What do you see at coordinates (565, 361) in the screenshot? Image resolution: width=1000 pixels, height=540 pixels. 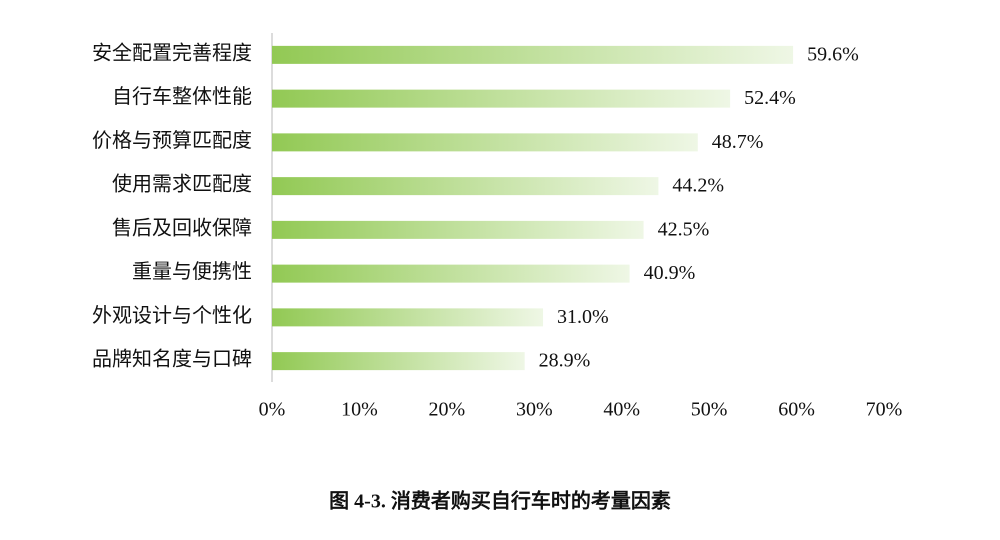 I see `value-label: 28.9%` at bounding box center [565, 361].